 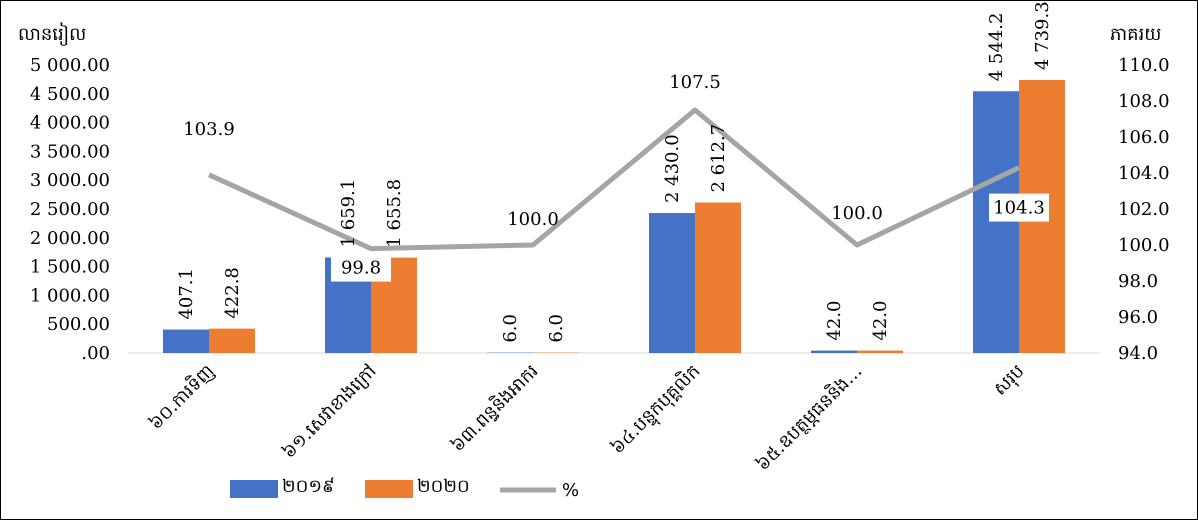 What do you see at coordinates (718, 158) in the screenshot?
I see `bar-value-label: 2 612.7` at bounding box center [718, 158].